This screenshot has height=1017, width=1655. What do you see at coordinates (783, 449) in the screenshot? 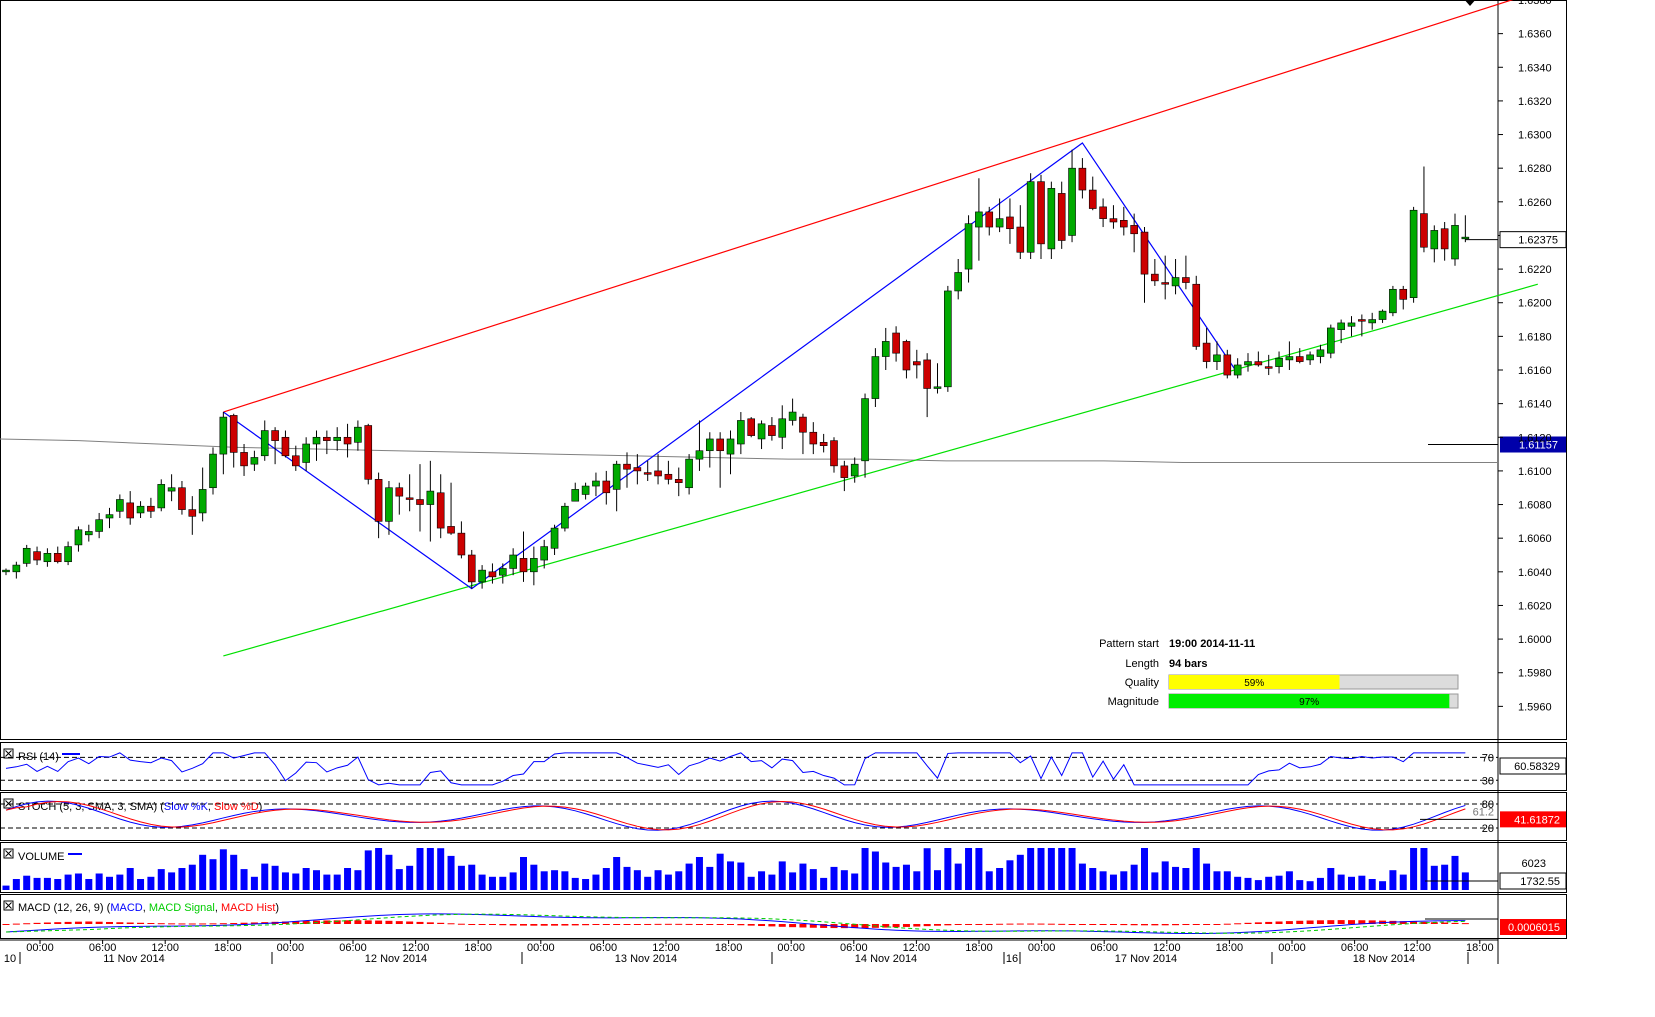
I see `moving-average: 1.61157` at bounding box center [783, 449].